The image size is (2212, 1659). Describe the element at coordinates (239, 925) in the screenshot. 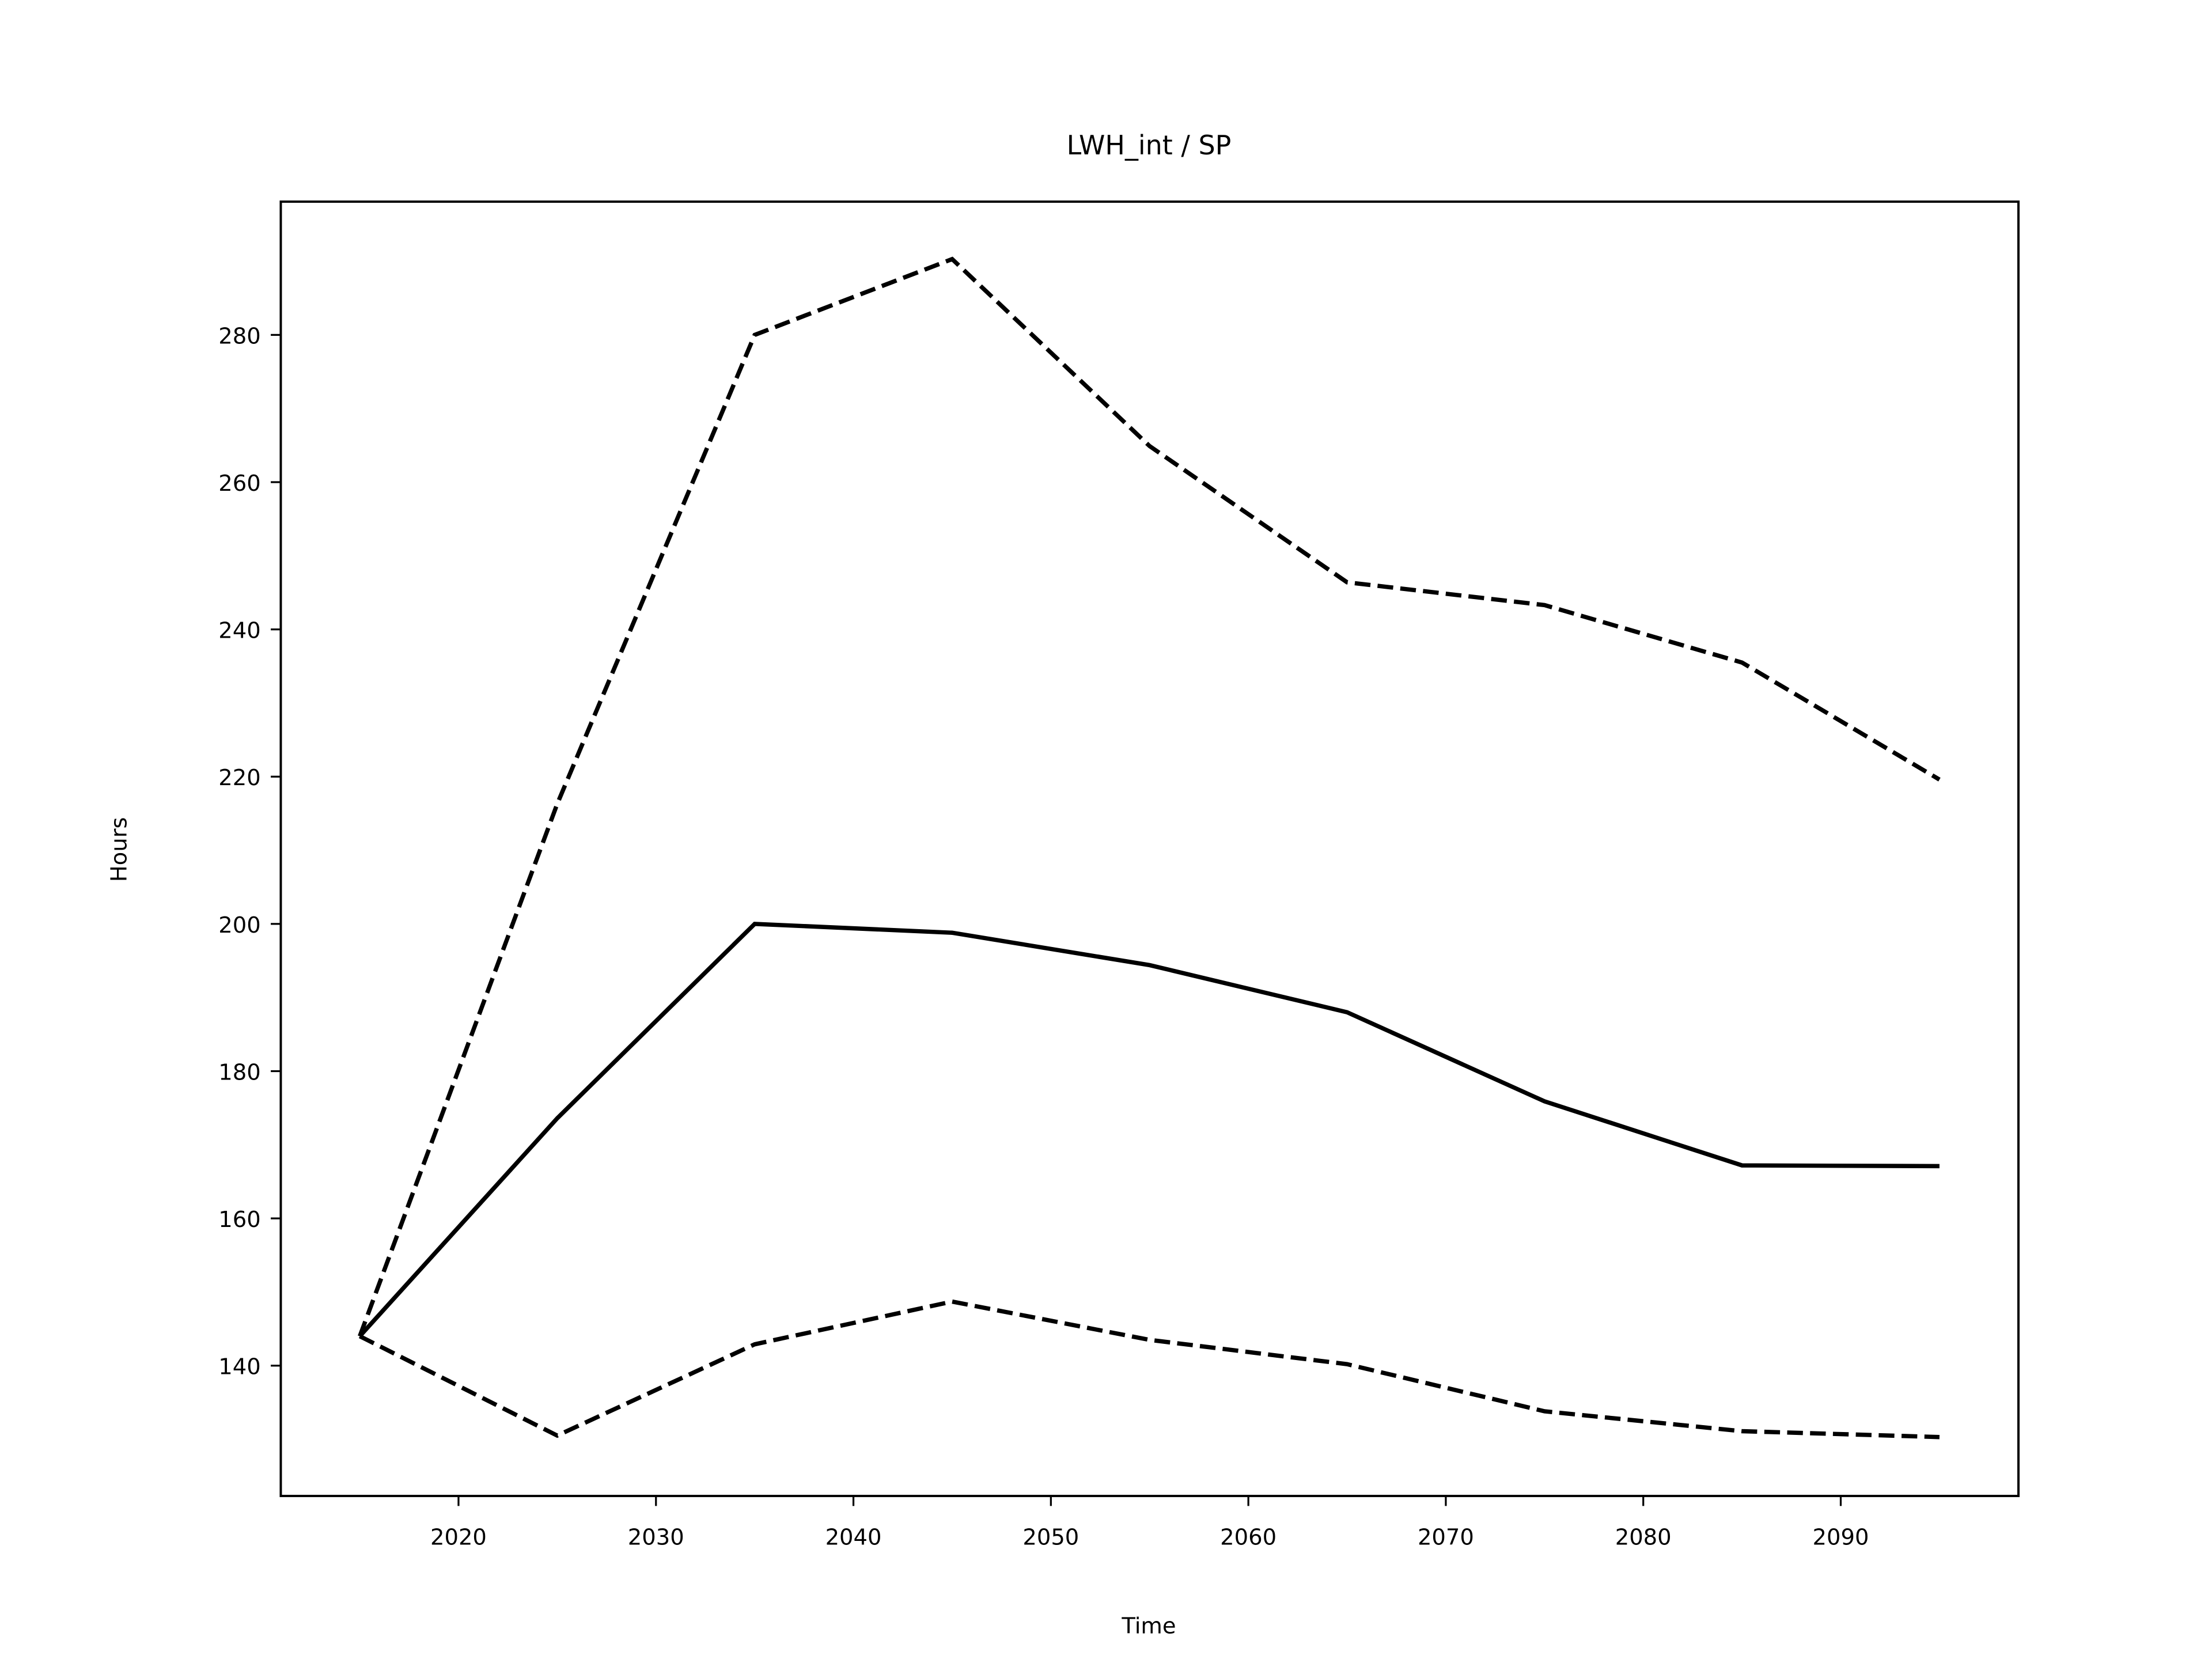

I see `y-tick-label: 200` at that location.